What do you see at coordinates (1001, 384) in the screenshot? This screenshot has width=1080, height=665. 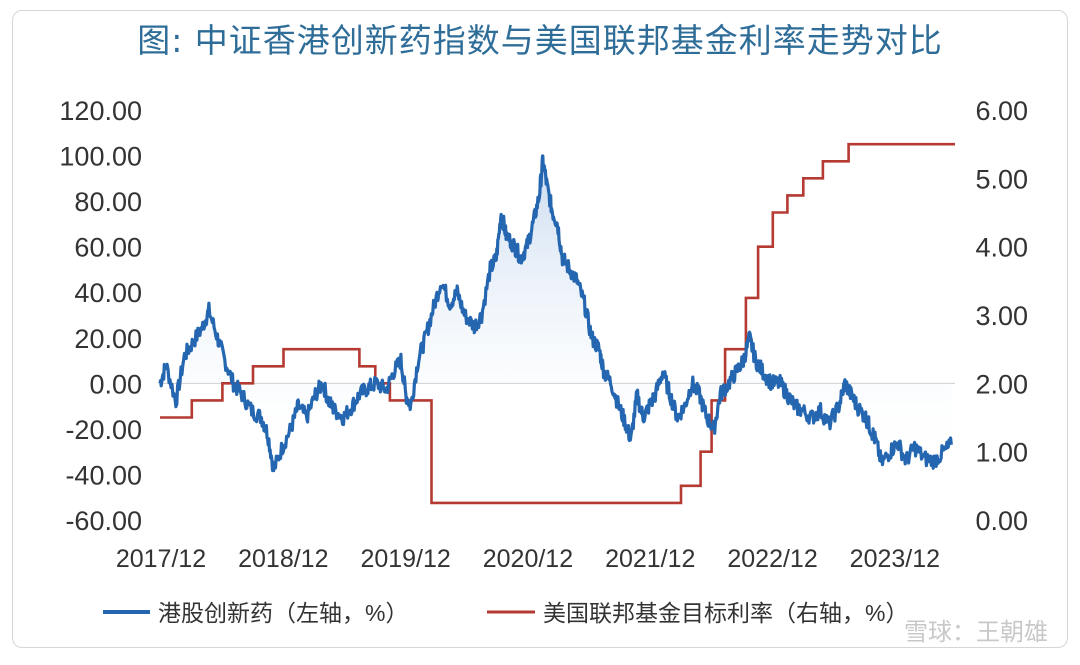 I see `y-right-tick-label: 2.00` at bounding box center [1001, 384].